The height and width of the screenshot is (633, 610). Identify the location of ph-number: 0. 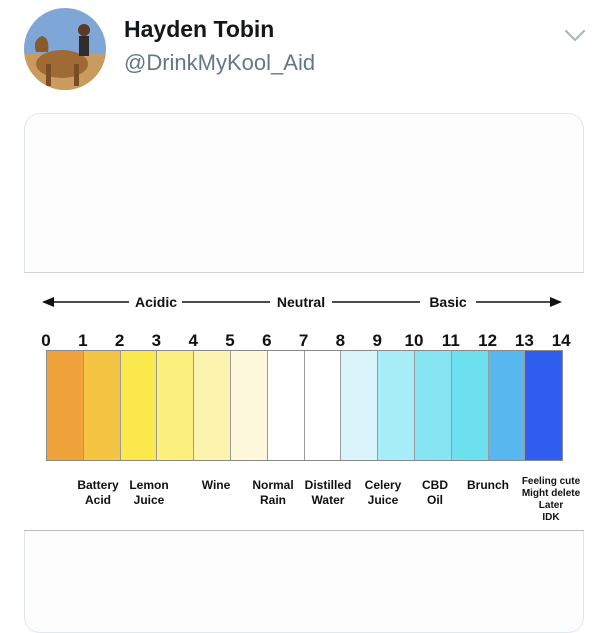
(46, 340).